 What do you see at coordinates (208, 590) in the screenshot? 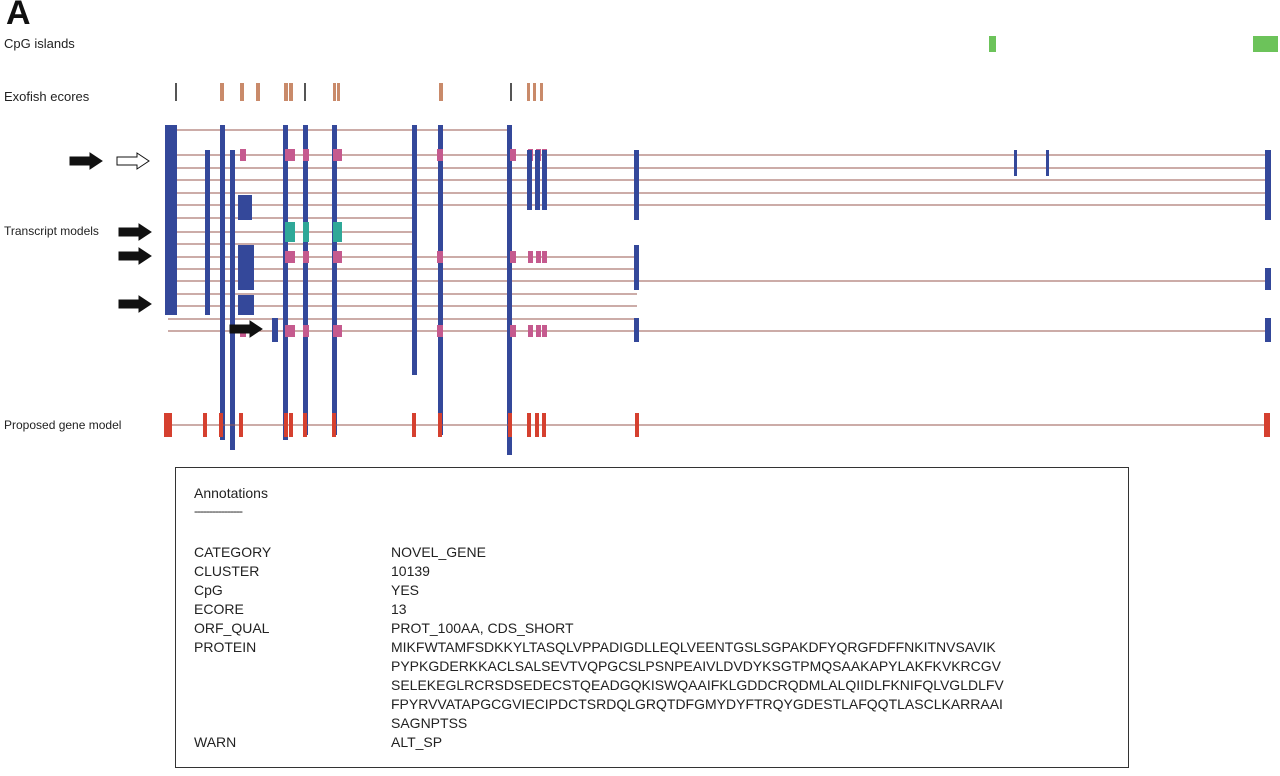
I see `annotation-key: CpG` at bounding box center [208, 590].